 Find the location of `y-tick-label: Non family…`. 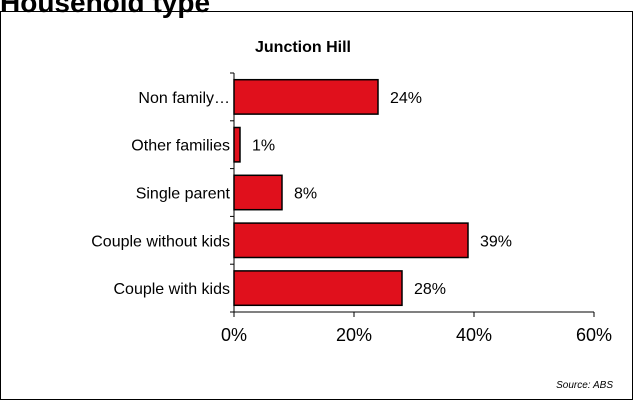

y-tick-label: Non family… is located at coordinates (184, 98).